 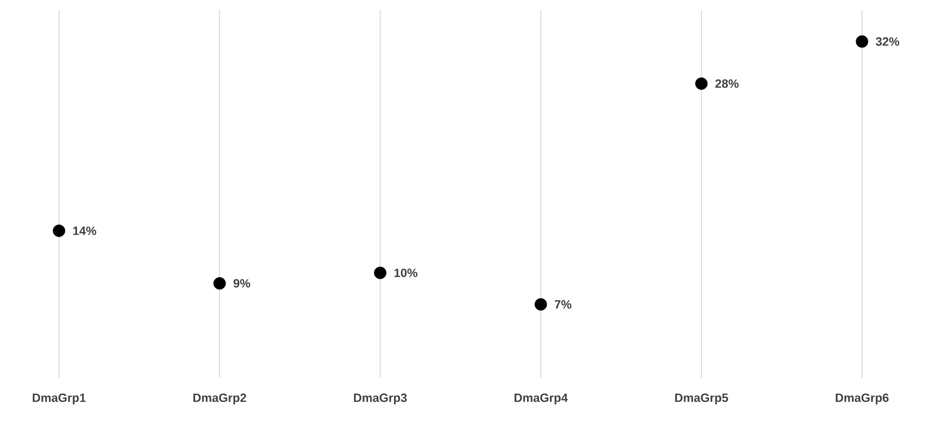 I want to click on data-label: 28%, so click(x=727, y=83).